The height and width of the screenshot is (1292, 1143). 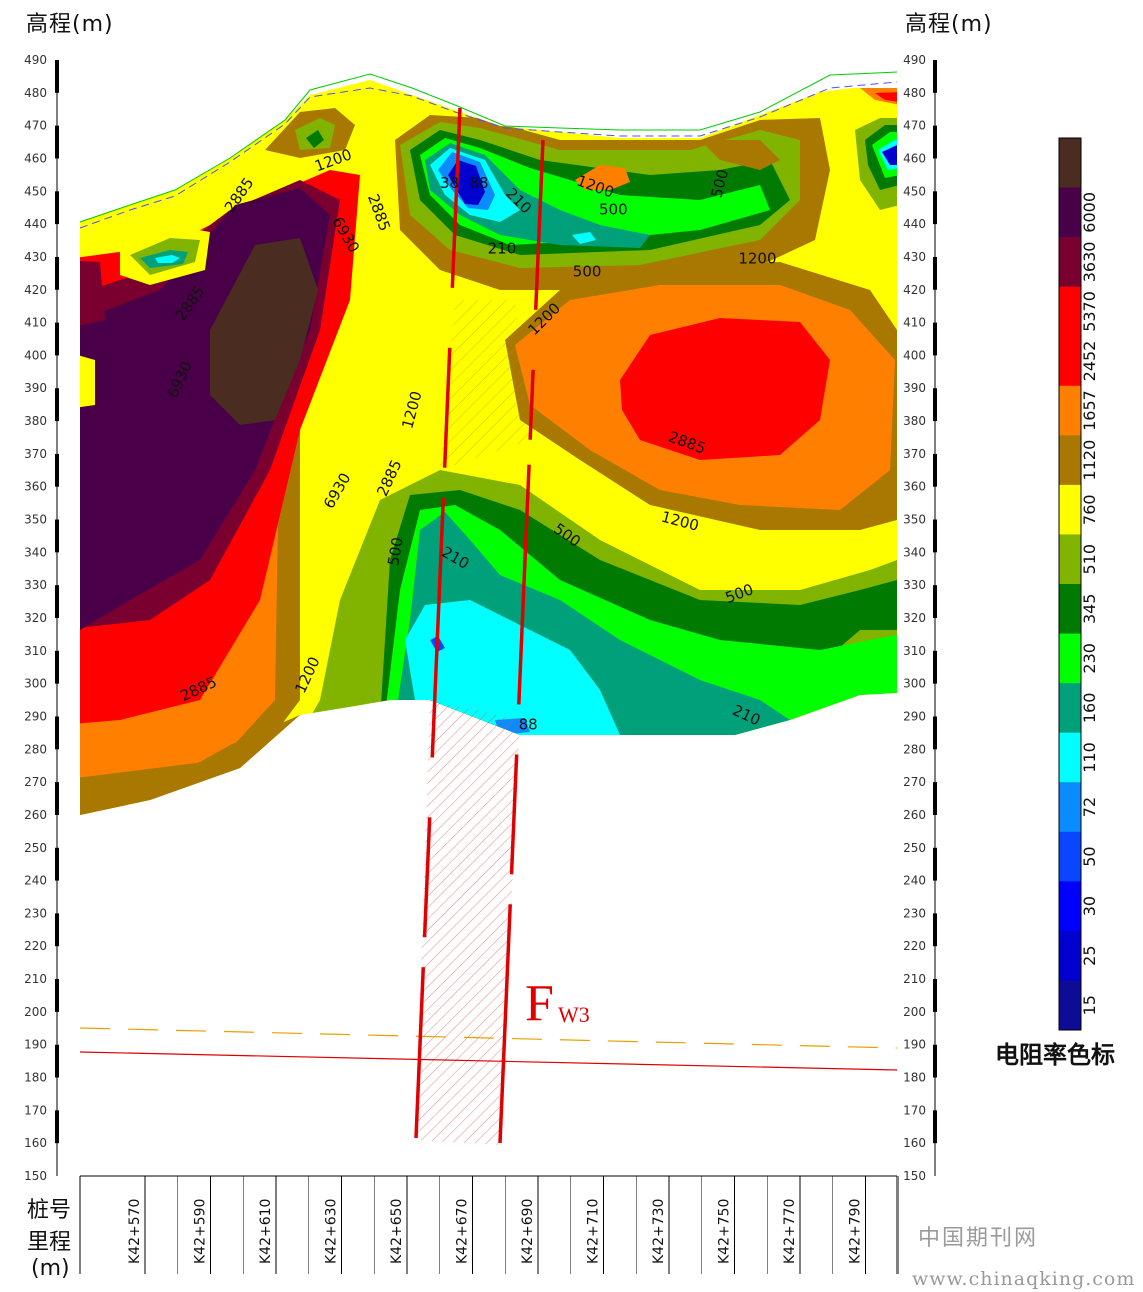 I want to click on left-tick-label: 330, so click(x=35, y=585).